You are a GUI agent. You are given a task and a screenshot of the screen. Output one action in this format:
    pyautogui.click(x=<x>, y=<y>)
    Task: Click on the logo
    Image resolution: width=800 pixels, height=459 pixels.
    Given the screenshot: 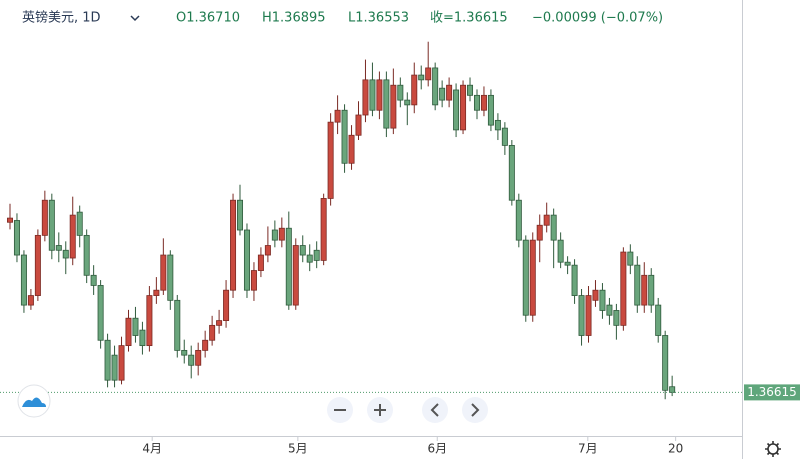 What is the action you would take?
    pyautogui.click(x=34, y=401)
    